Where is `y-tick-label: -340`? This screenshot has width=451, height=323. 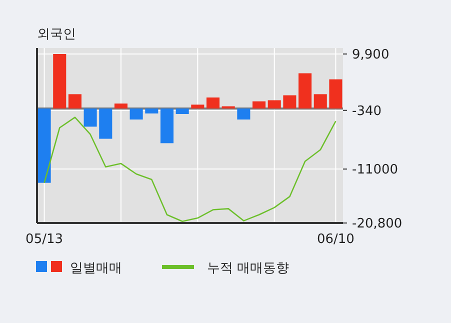
y-tick-label: -340 is located at coordinates (367, 111).